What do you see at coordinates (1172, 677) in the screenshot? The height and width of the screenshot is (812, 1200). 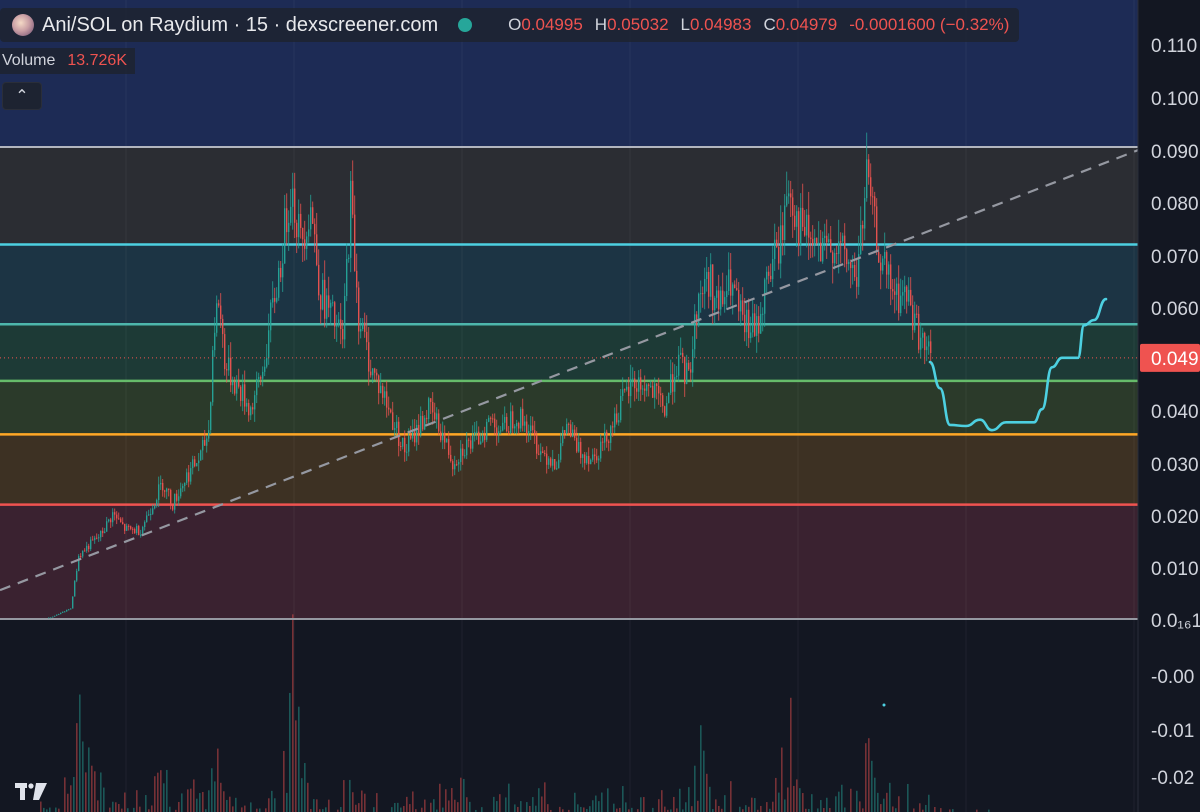 I see `volume-axis-label: -0.00` at bounding box center [1172, 677].